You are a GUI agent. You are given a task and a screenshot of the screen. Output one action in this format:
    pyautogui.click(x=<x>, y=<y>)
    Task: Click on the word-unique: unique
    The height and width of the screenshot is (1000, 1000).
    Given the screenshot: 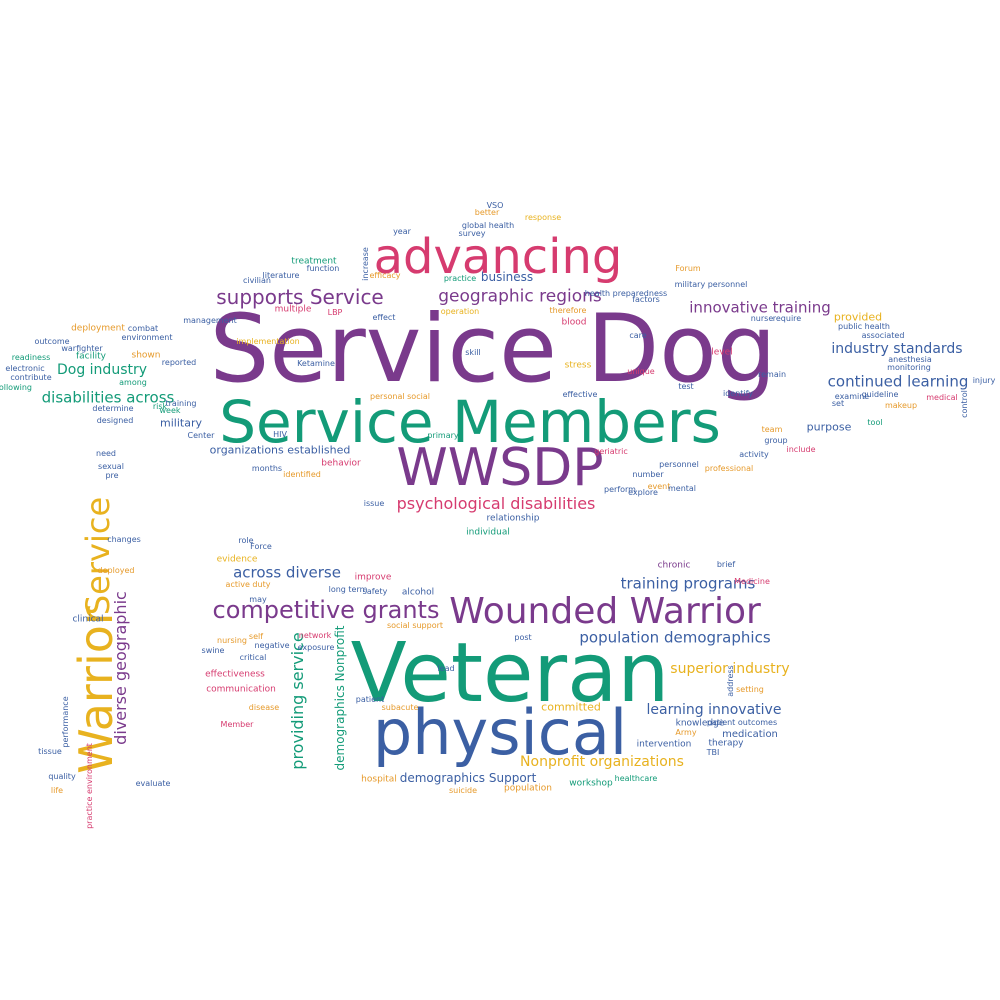 What is the action you would take?
    pyautogui.click(x=641, y=371)
    